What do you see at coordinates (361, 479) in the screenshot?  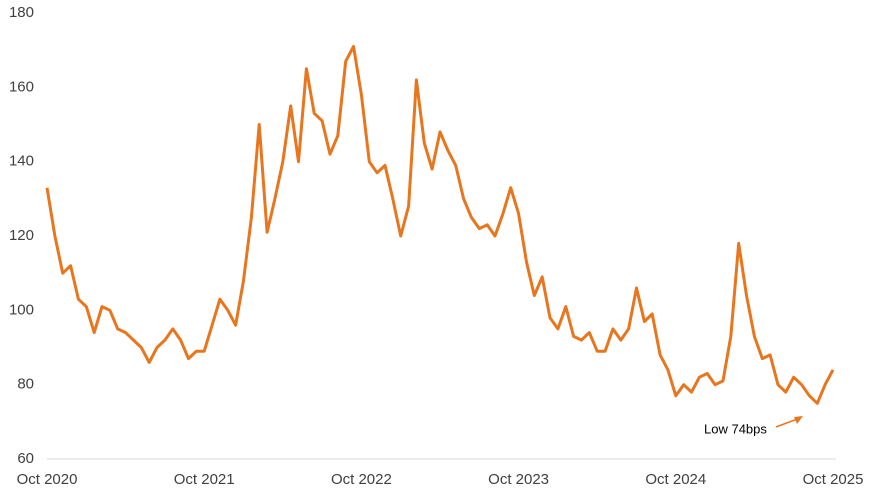 I see `x-tick-label: Oct 2022` at bounding box center [361, 479].